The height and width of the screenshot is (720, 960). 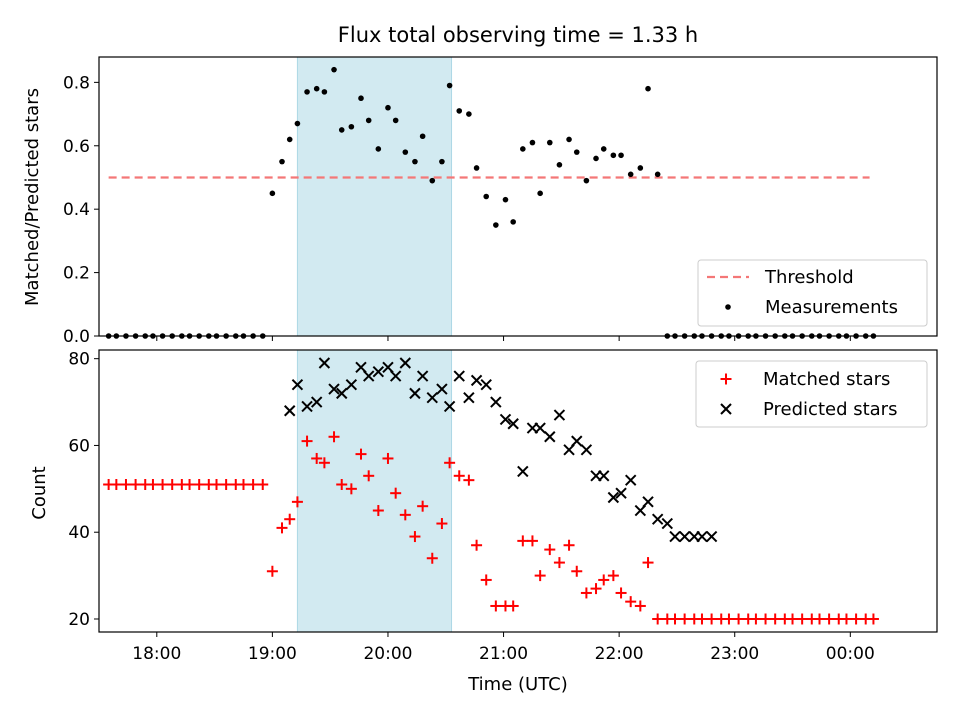 What do you see at coordinates (619, 654) in the screenshot?
I see `bottom-x-tick-label: 22:00` at bounding box center [619, 654].